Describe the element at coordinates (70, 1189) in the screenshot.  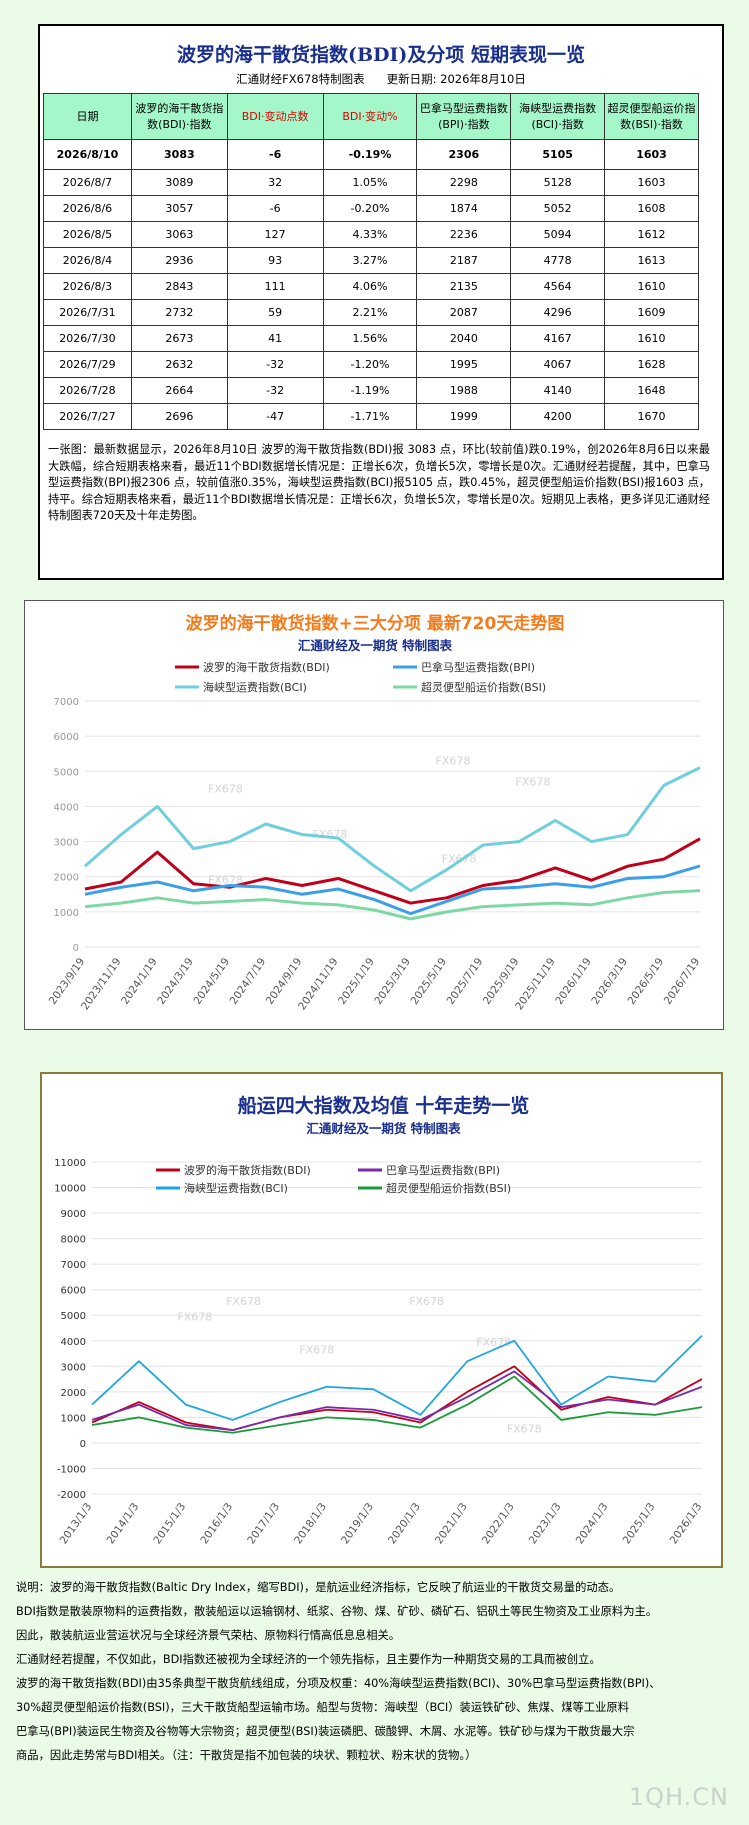
I see `y-tick-label: 10000` at that location.